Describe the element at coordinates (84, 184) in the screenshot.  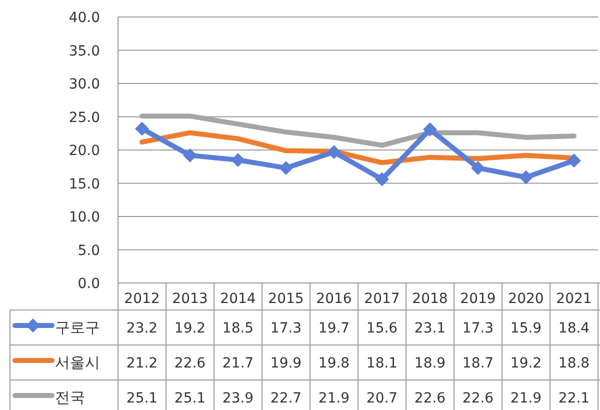
I see `y-tick-label: 15.0` at that location.